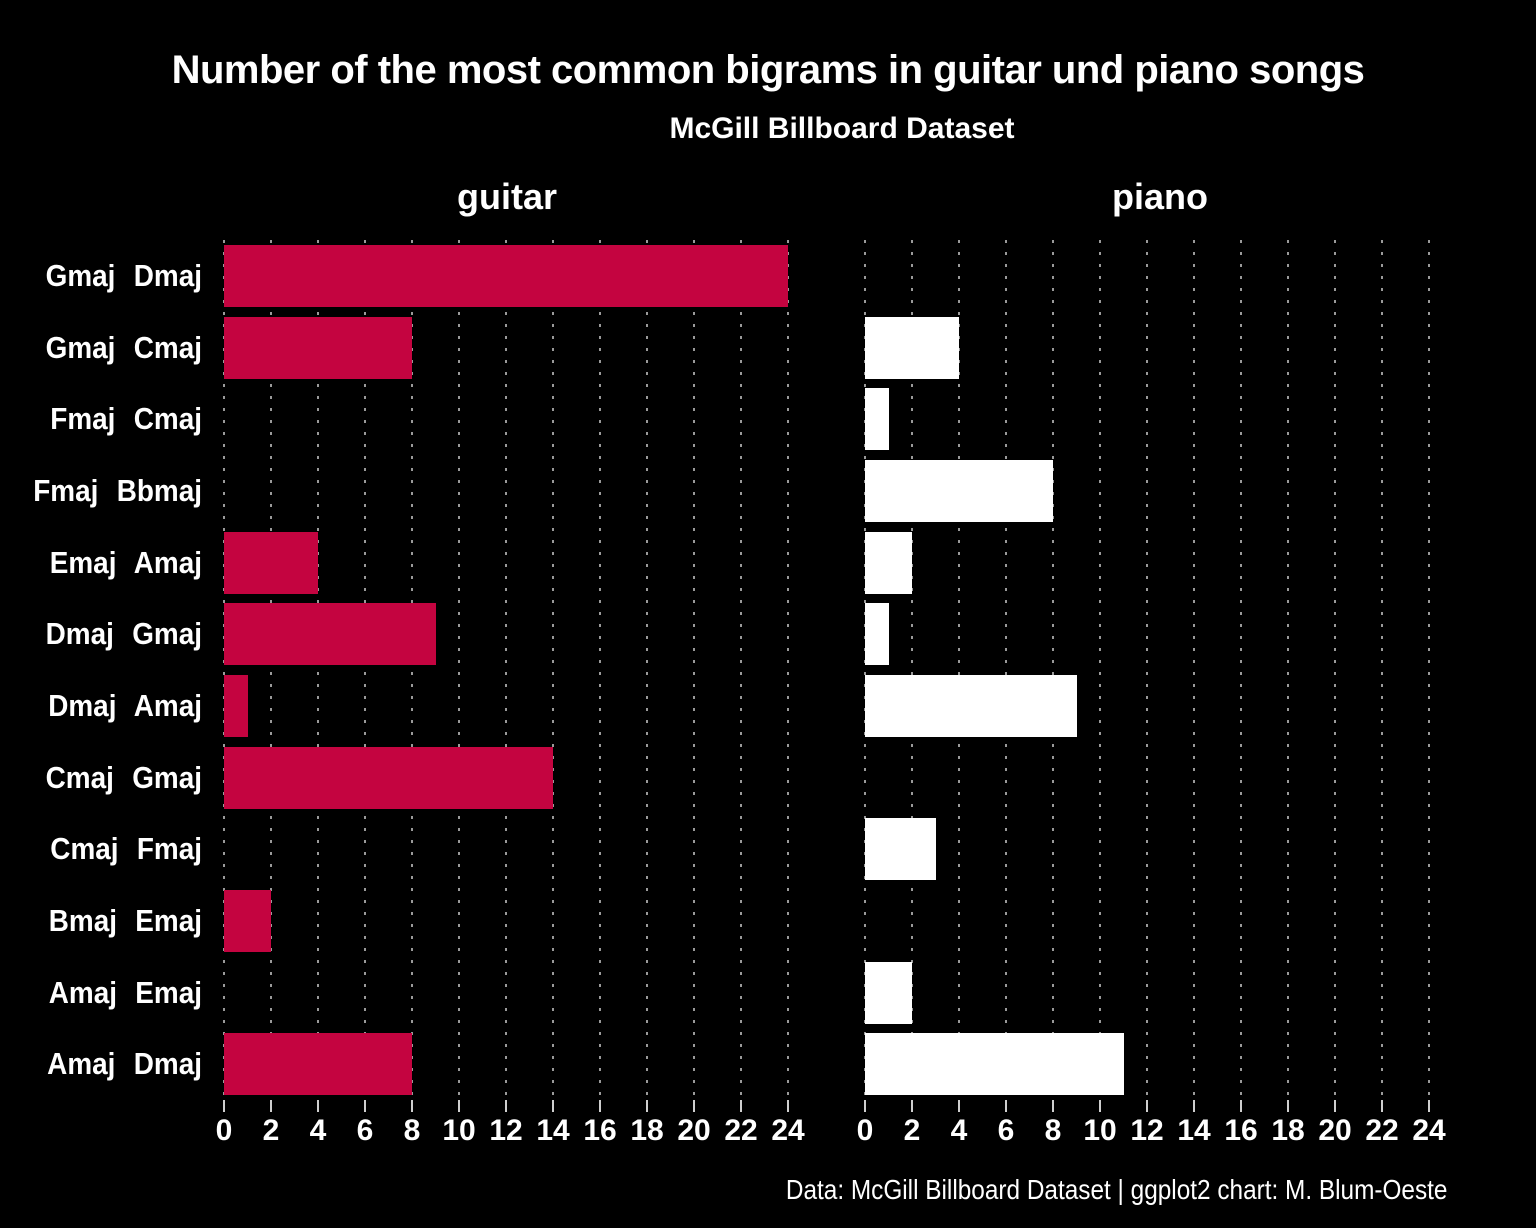 This screenshot has height=1228, width=1536. What do you see at coordinates (126, 419) in the screenshot?
I see `y-axis-label: Fmaj Cmaj` at bounding box center [126, 419].